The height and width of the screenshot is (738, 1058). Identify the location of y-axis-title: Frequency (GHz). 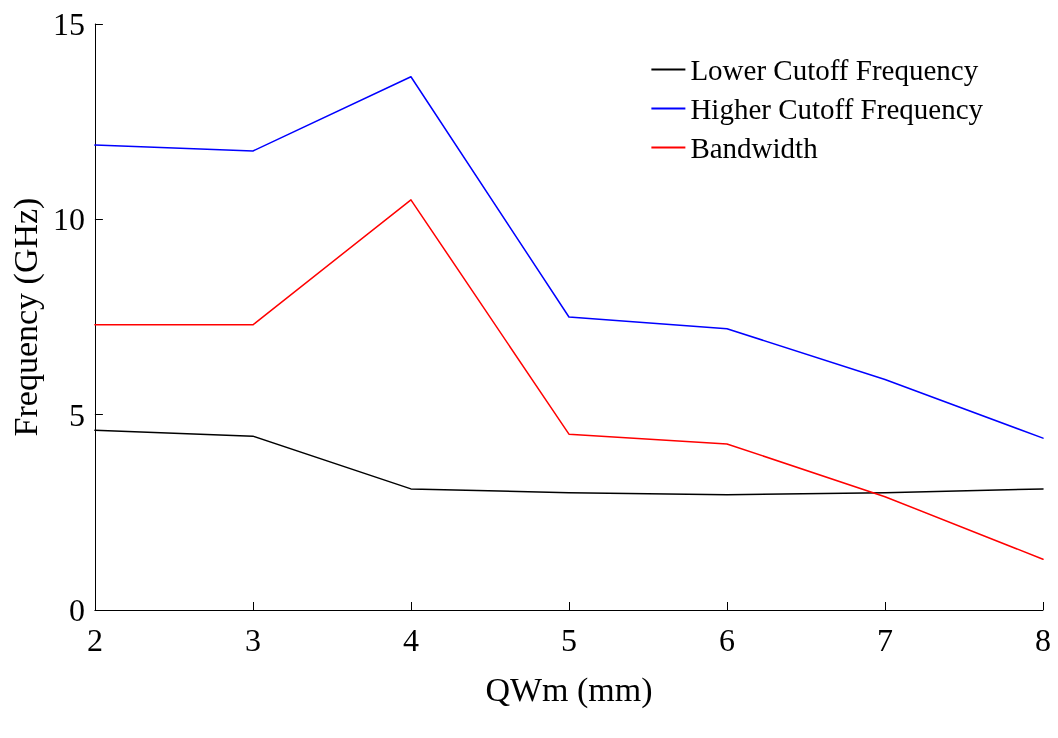
(25, 317).